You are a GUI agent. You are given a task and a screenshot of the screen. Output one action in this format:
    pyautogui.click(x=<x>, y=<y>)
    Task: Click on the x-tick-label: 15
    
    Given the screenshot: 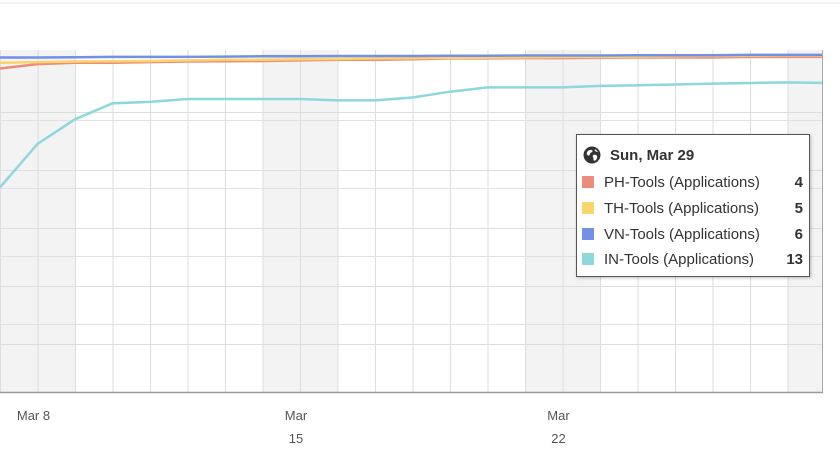 What is the action you would take?
    pyautogui.click(x=296, y=438)
    